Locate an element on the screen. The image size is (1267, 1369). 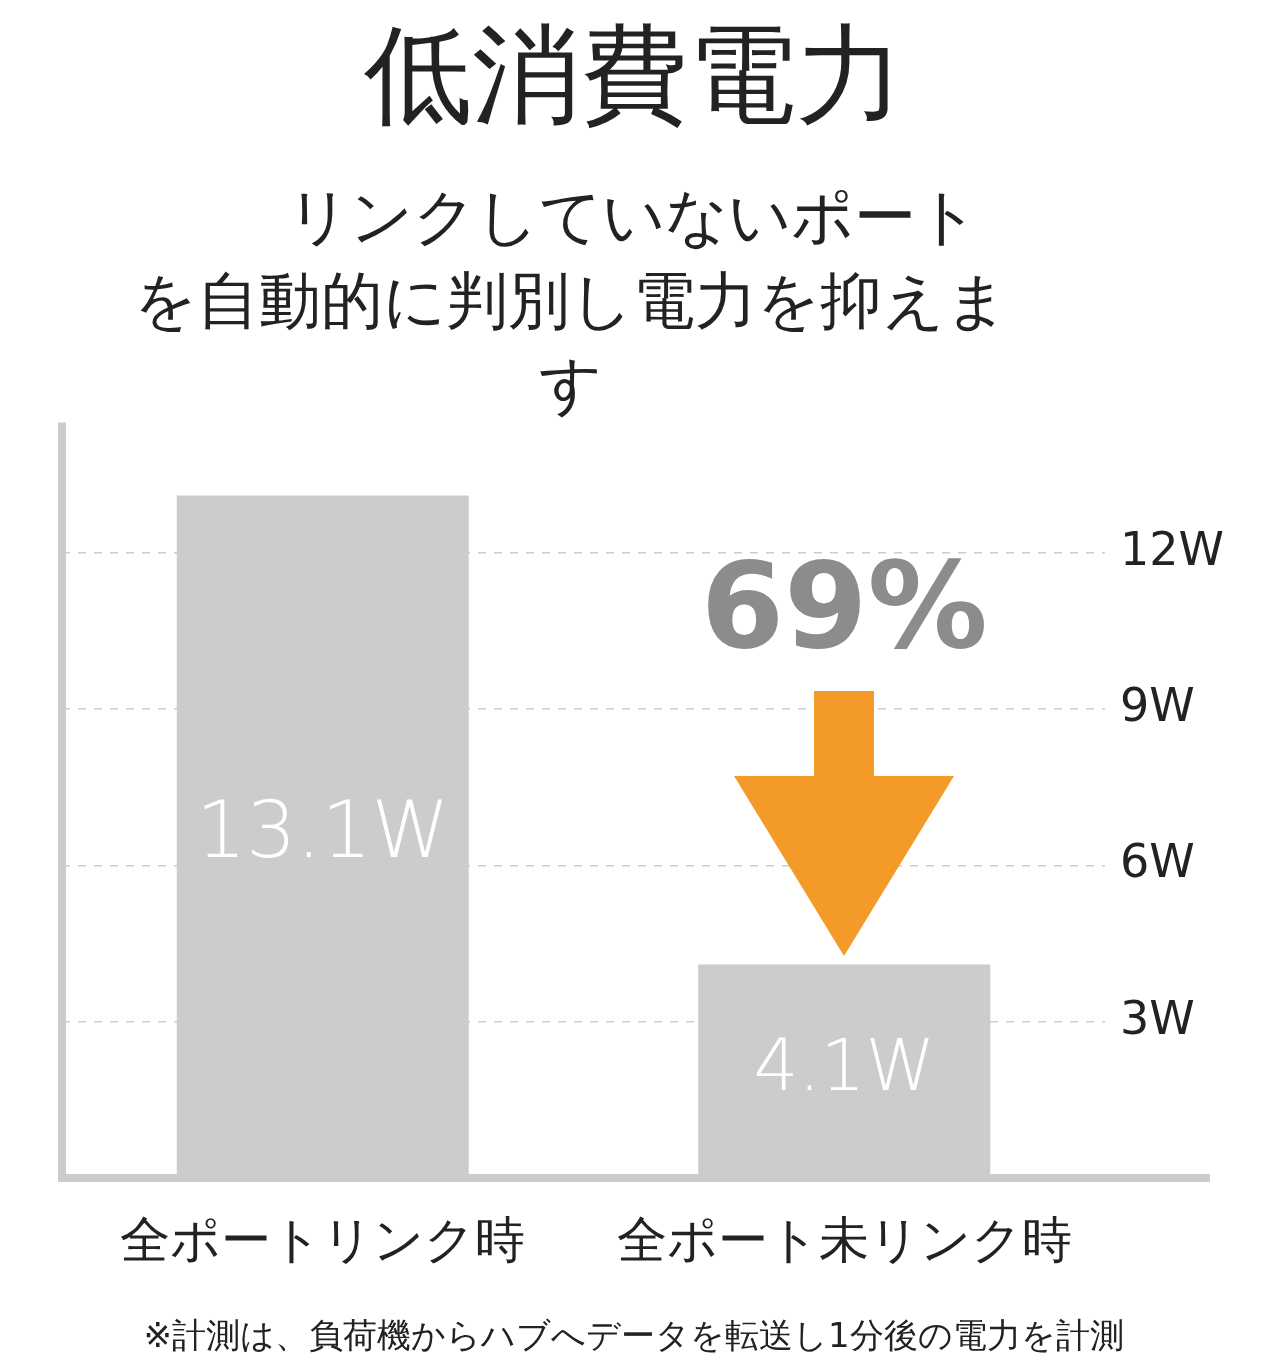
x-tick-label: 全ポート未リンク時 is located at coordinates (844, 1239).